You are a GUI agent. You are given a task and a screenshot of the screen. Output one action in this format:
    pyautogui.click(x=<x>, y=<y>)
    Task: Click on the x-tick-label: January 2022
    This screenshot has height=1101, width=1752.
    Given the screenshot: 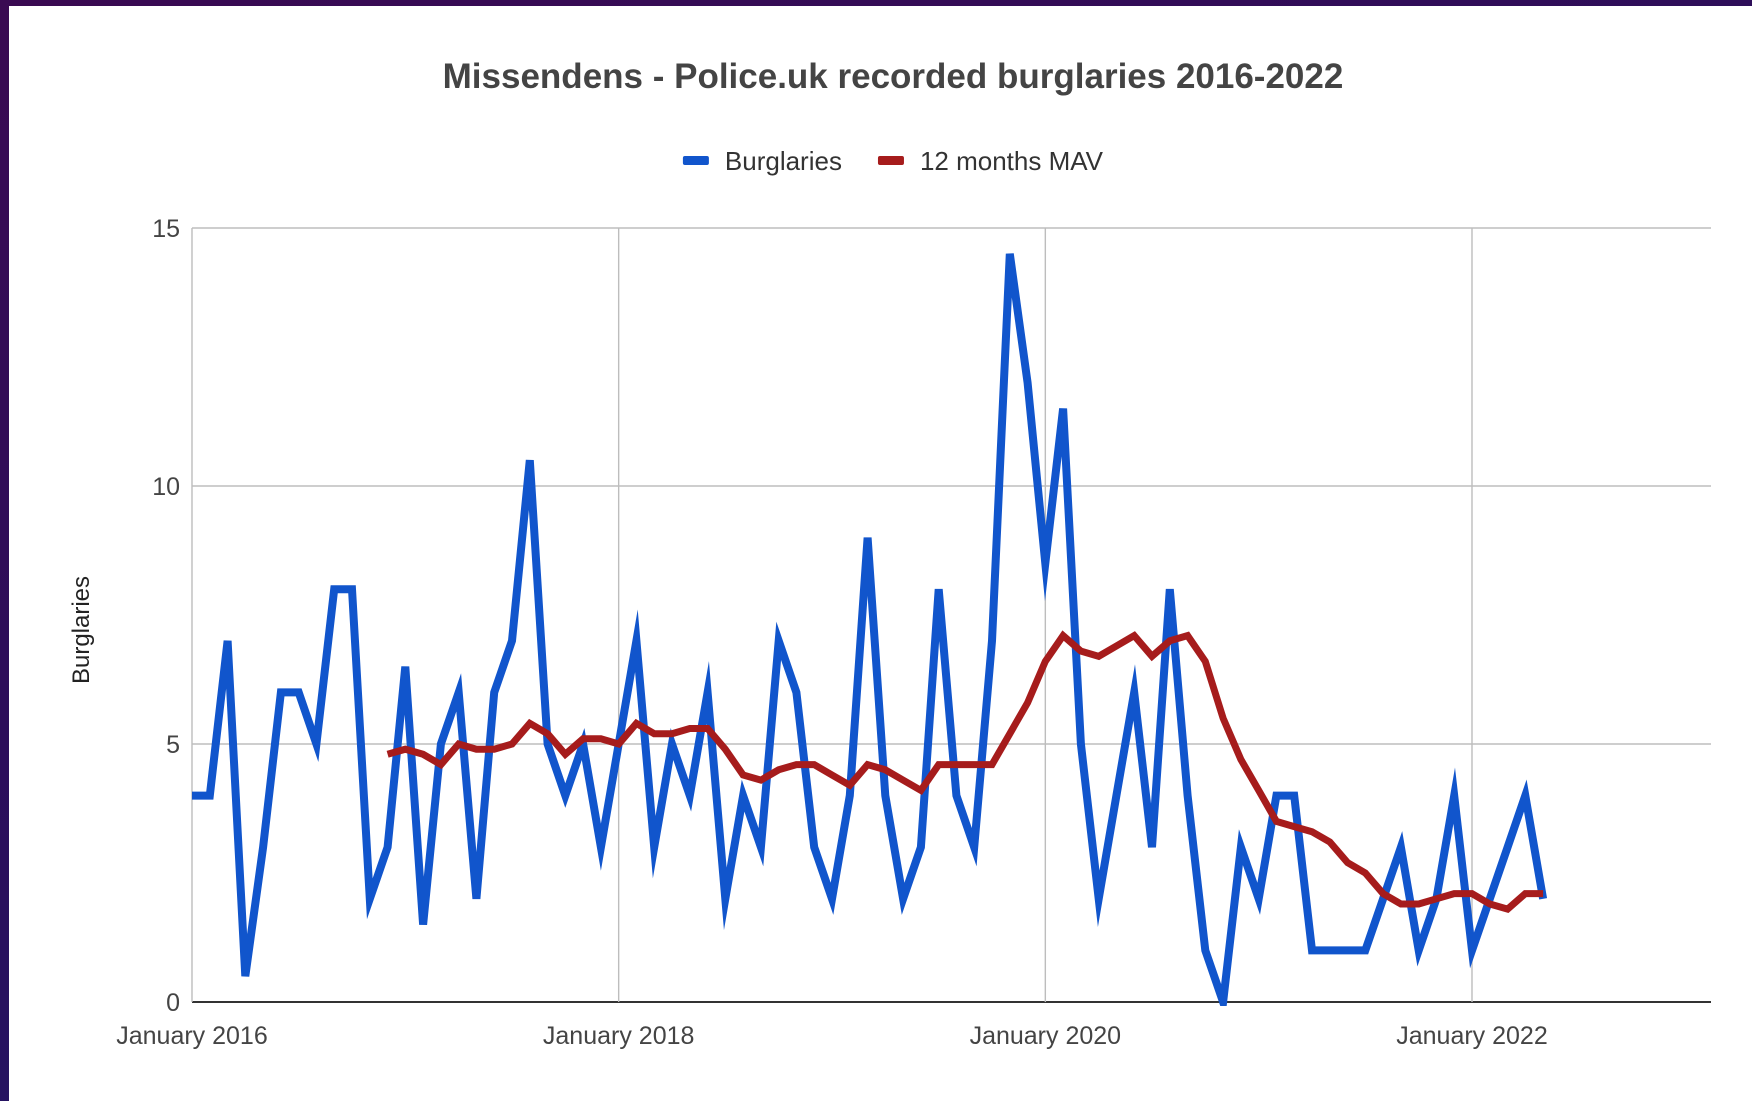 What is the action you would take?
    pyautogui.click(x=1472, y=1036)
    